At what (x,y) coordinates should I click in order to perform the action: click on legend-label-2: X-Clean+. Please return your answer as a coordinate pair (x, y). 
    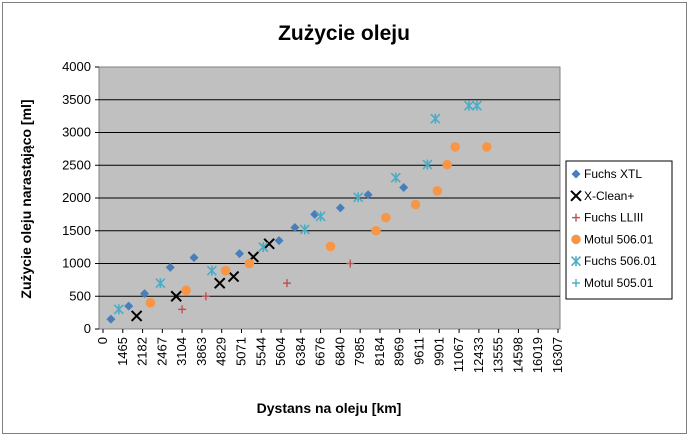
    Looking at the image, I should click on (609, 196).